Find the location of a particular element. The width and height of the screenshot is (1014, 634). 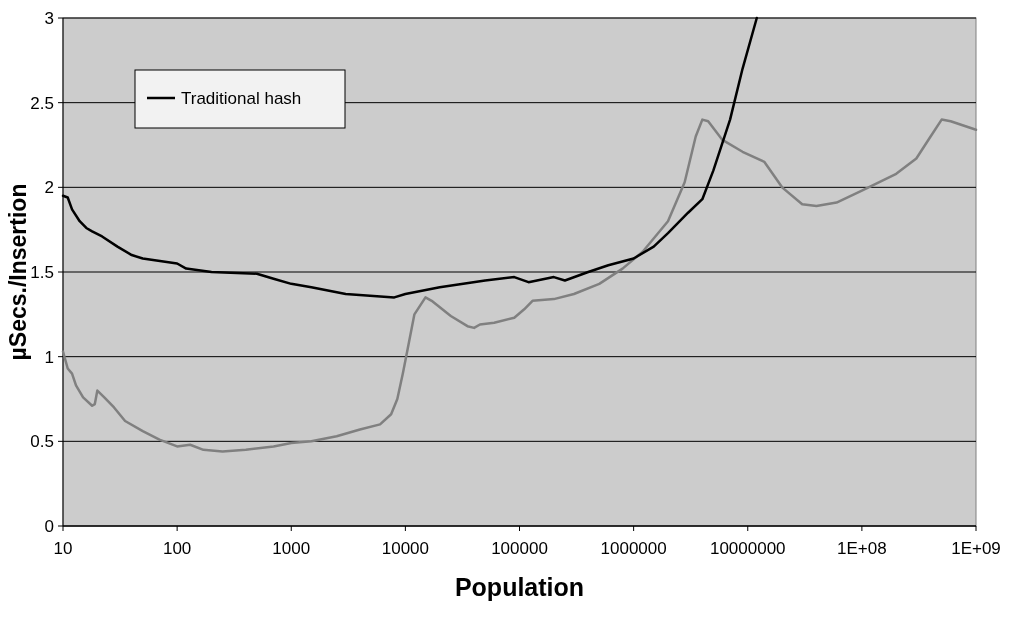

y-tick-label: 0 is located at coordinates (49, 526).